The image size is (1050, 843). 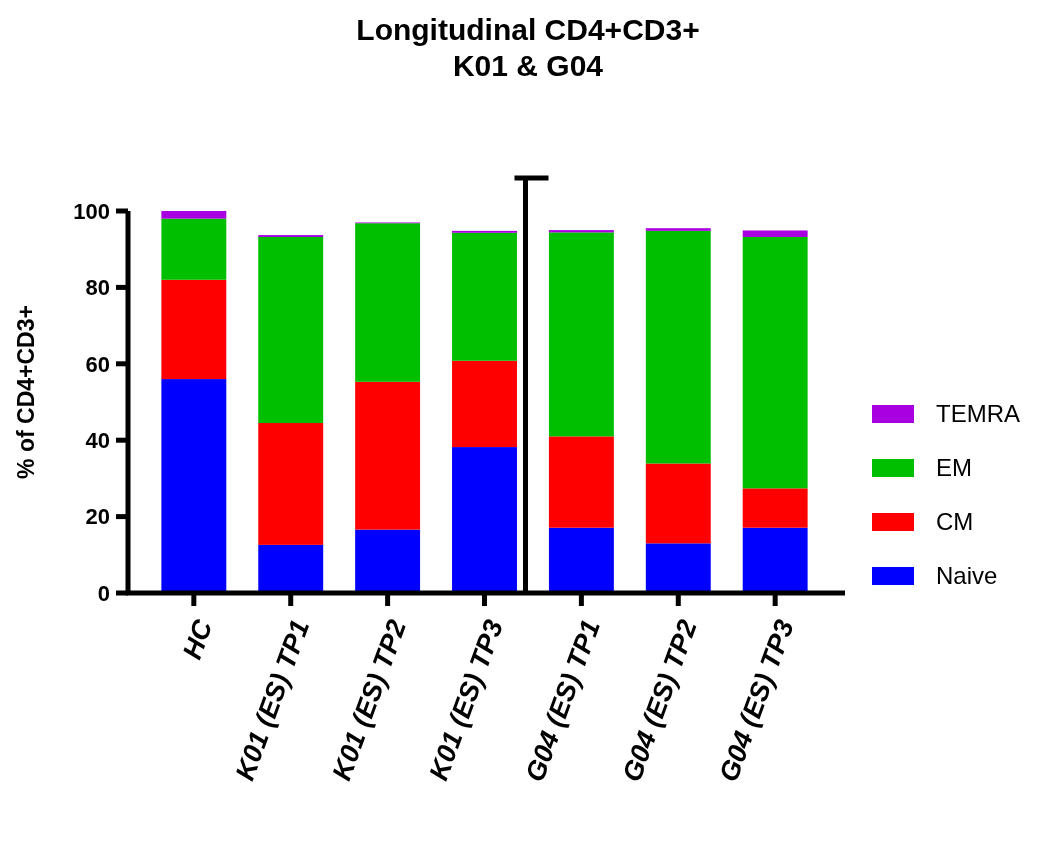 I want to click on x-tick-label: G04 (ES) TP1, so click(x=562, y=701).